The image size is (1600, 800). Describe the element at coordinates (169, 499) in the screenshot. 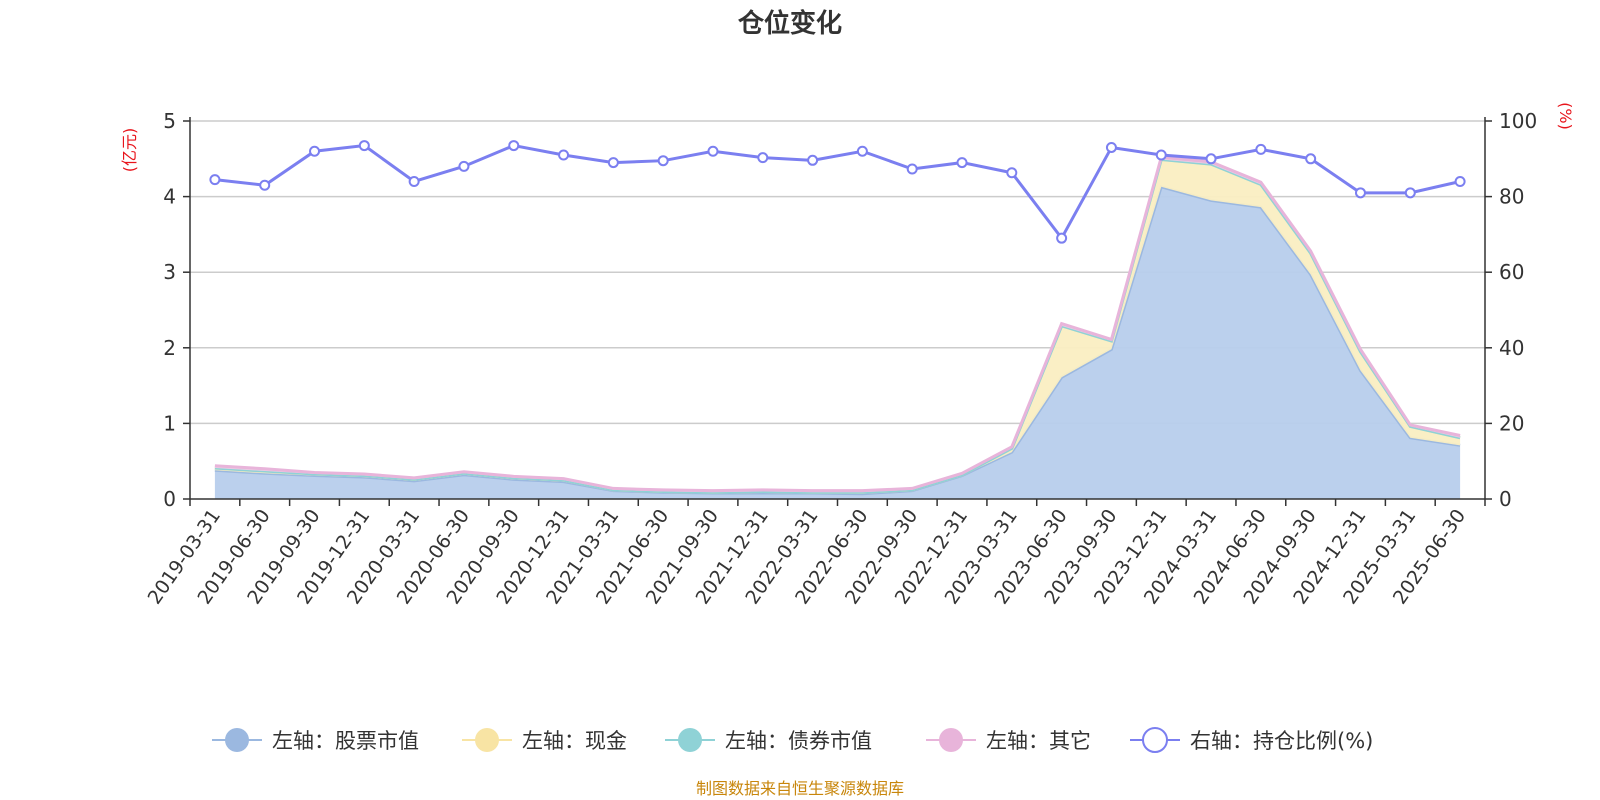

I see `left-tick-label: 0` at that location.